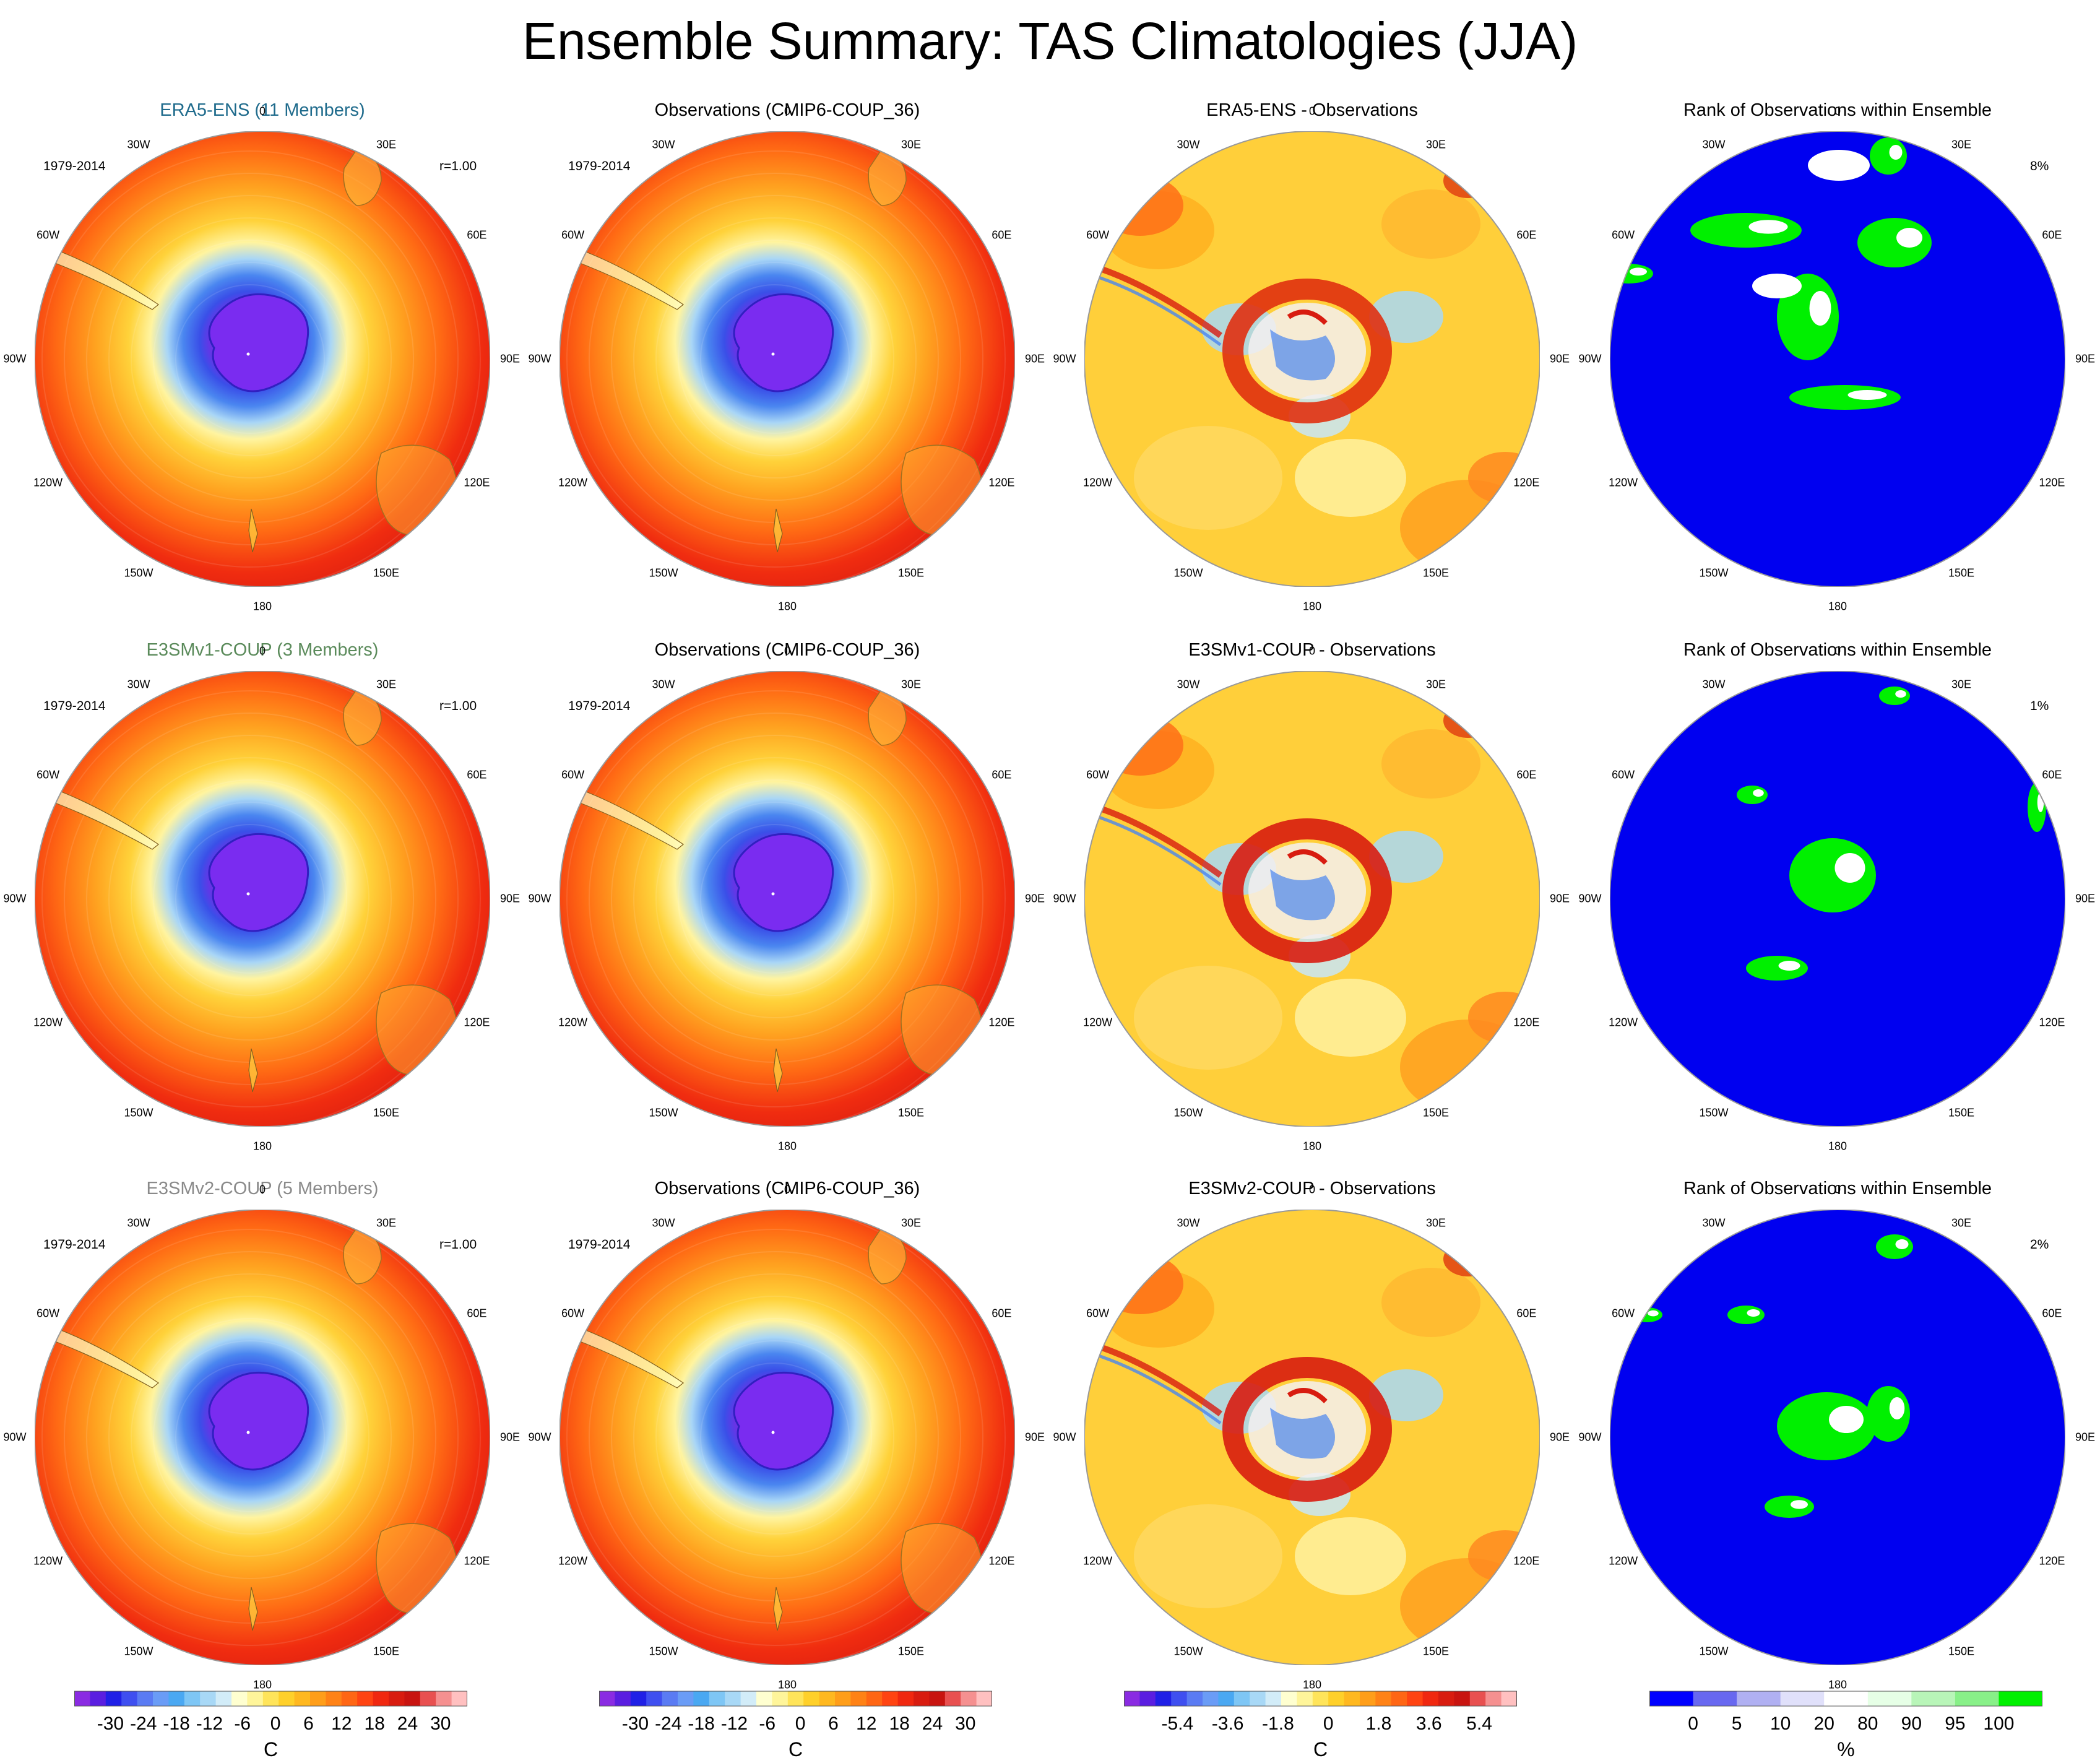 The image size is (2100, 1763). Describe the element at coordinates (833, 1723) in the screenshot. I see `colorbar-tick-label: 6` at that location.